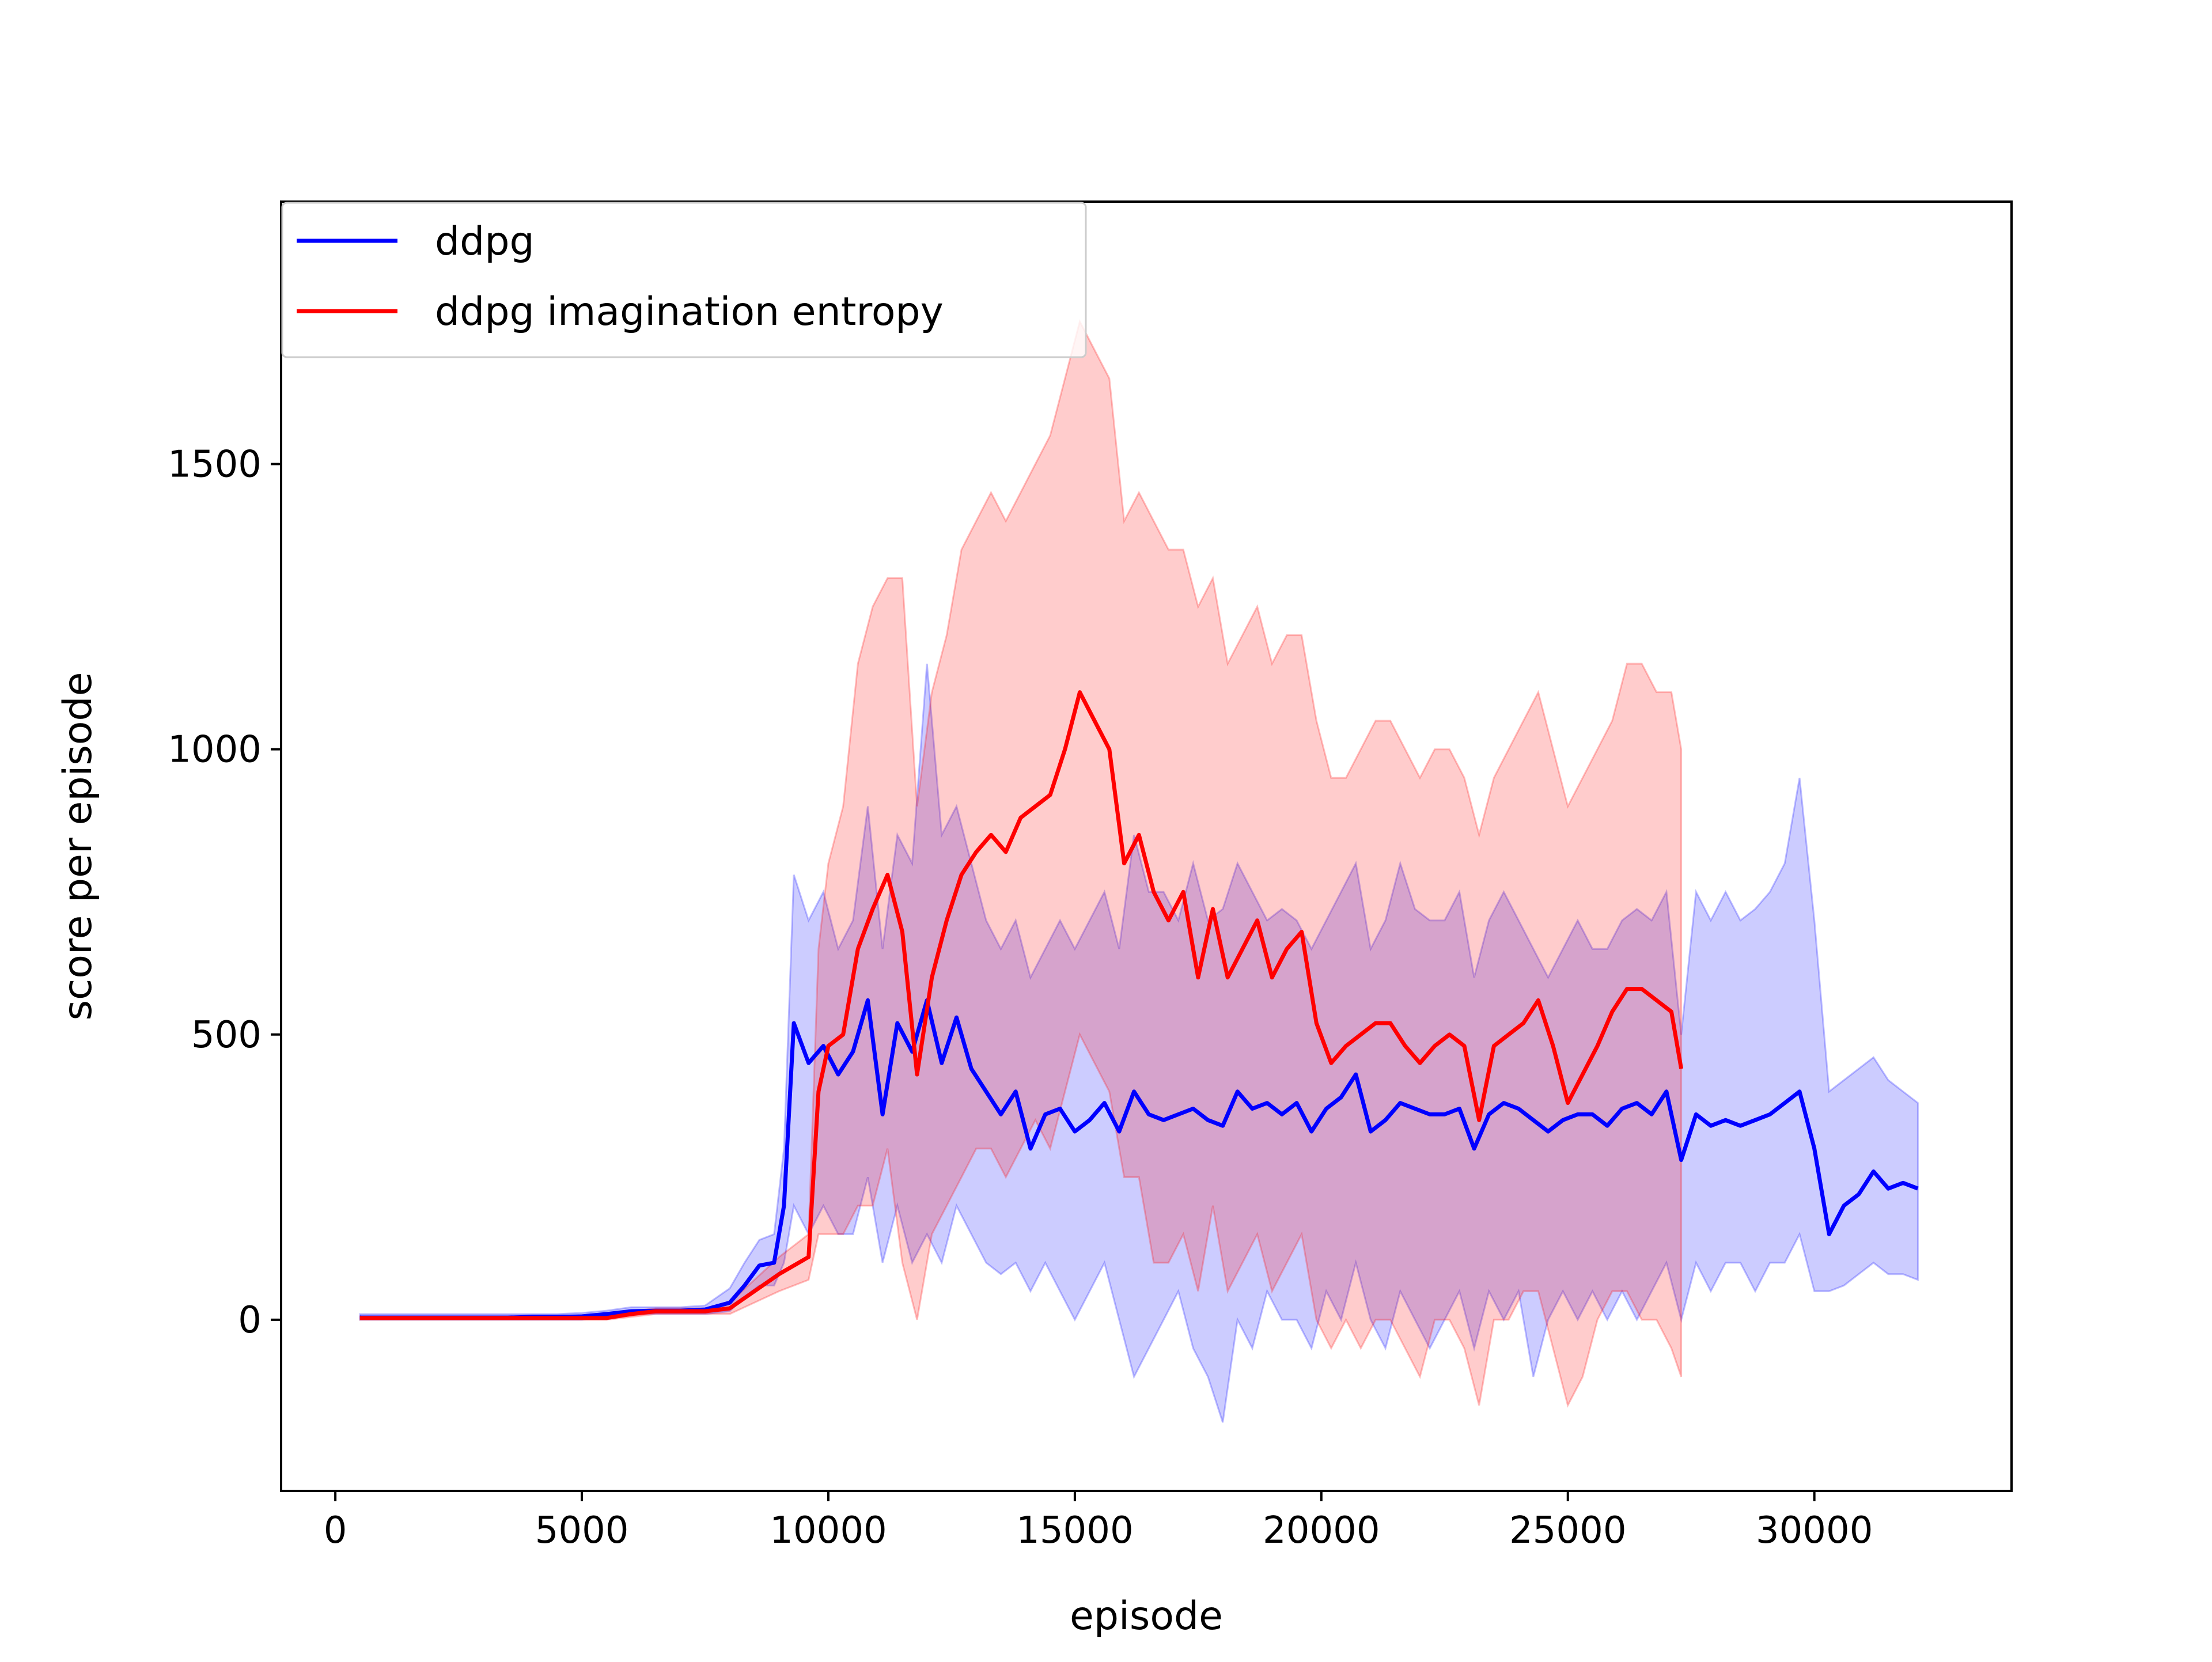  What do you see at coordinates (215, 465) in the screenshot?
I see `y-tick-label: 1500` at bounding box center [215, 465].